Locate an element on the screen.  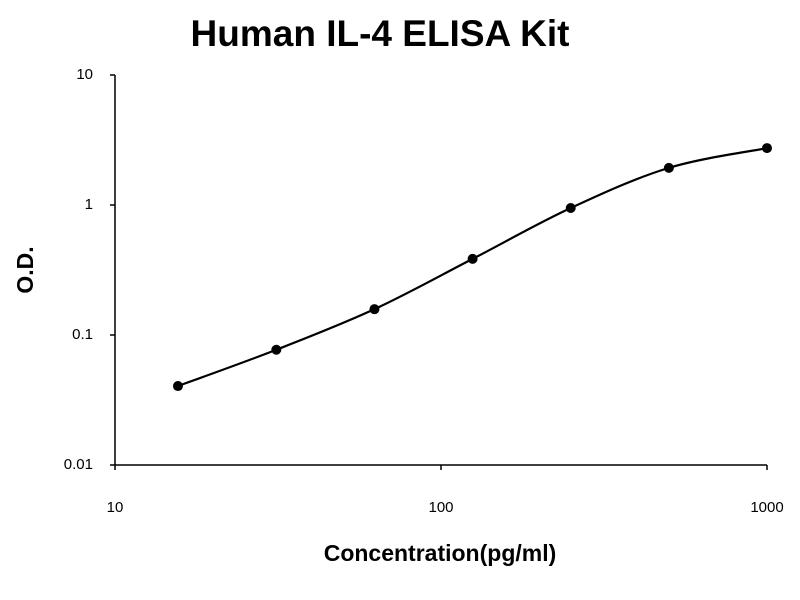
x-tick-label: 10 is located at coordinates (115, 507).